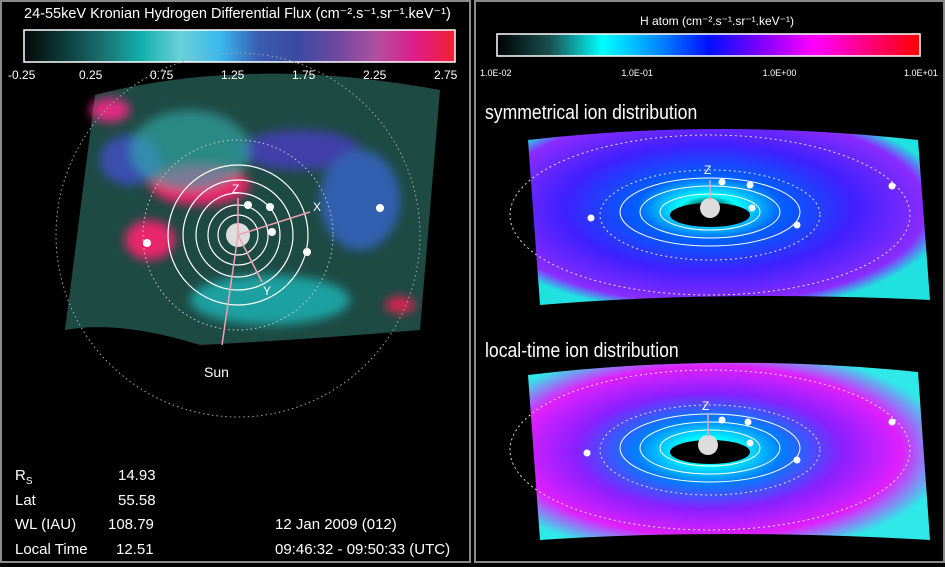 The width and height of the screenshot is (945, 567). I want to click on left-colorbar, so click(239, 46).